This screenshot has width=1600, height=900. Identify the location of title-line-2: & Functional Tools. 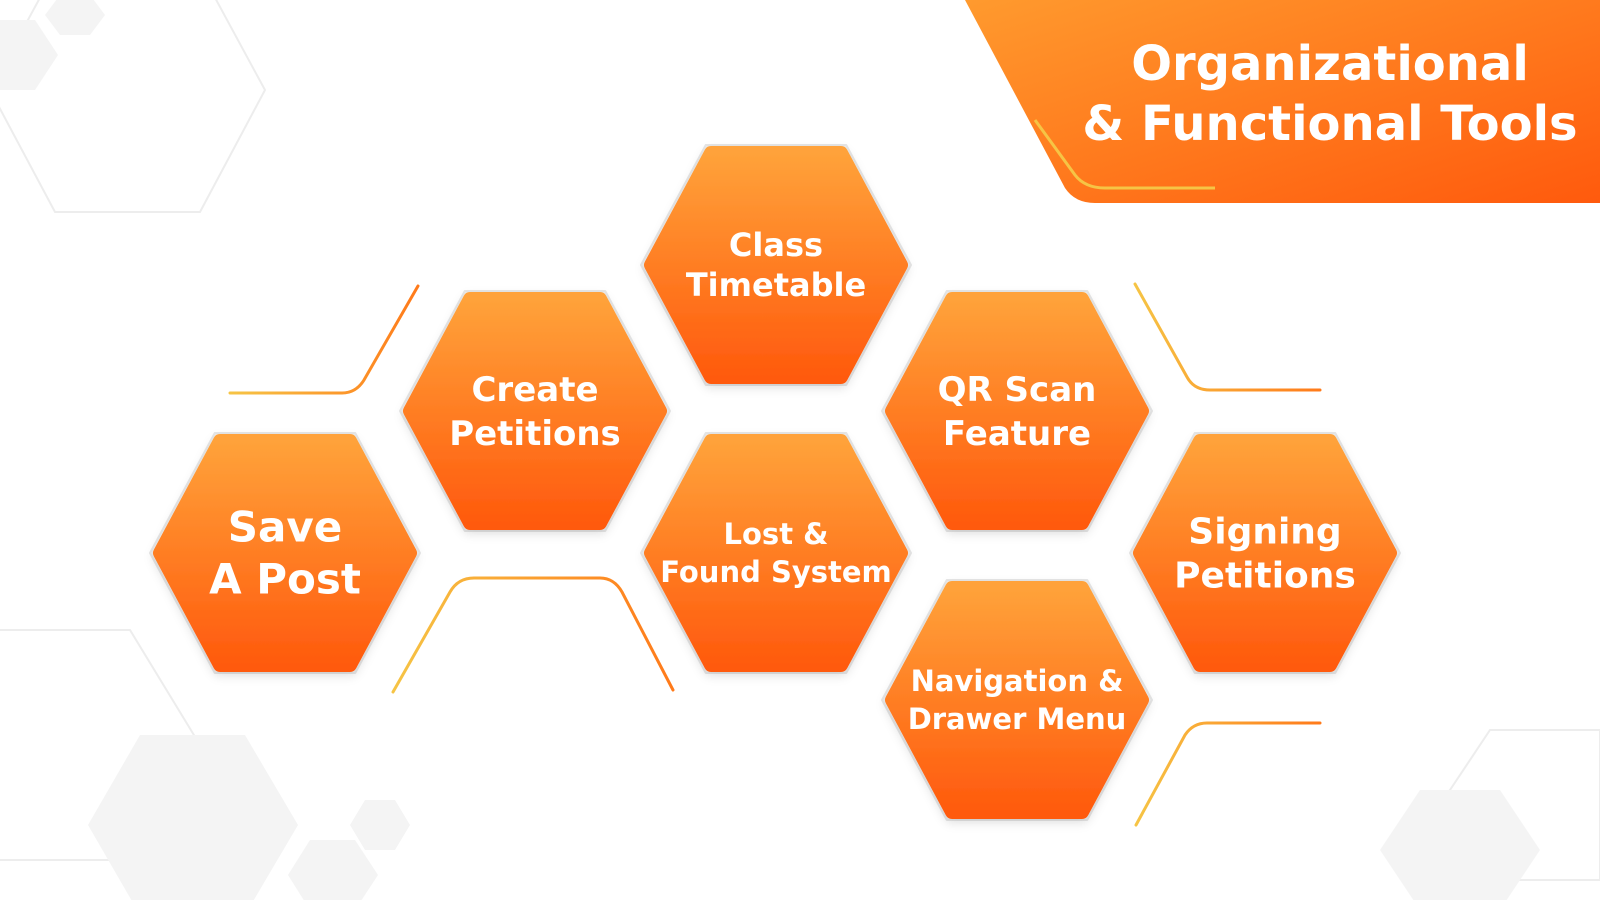
(1329, 124).